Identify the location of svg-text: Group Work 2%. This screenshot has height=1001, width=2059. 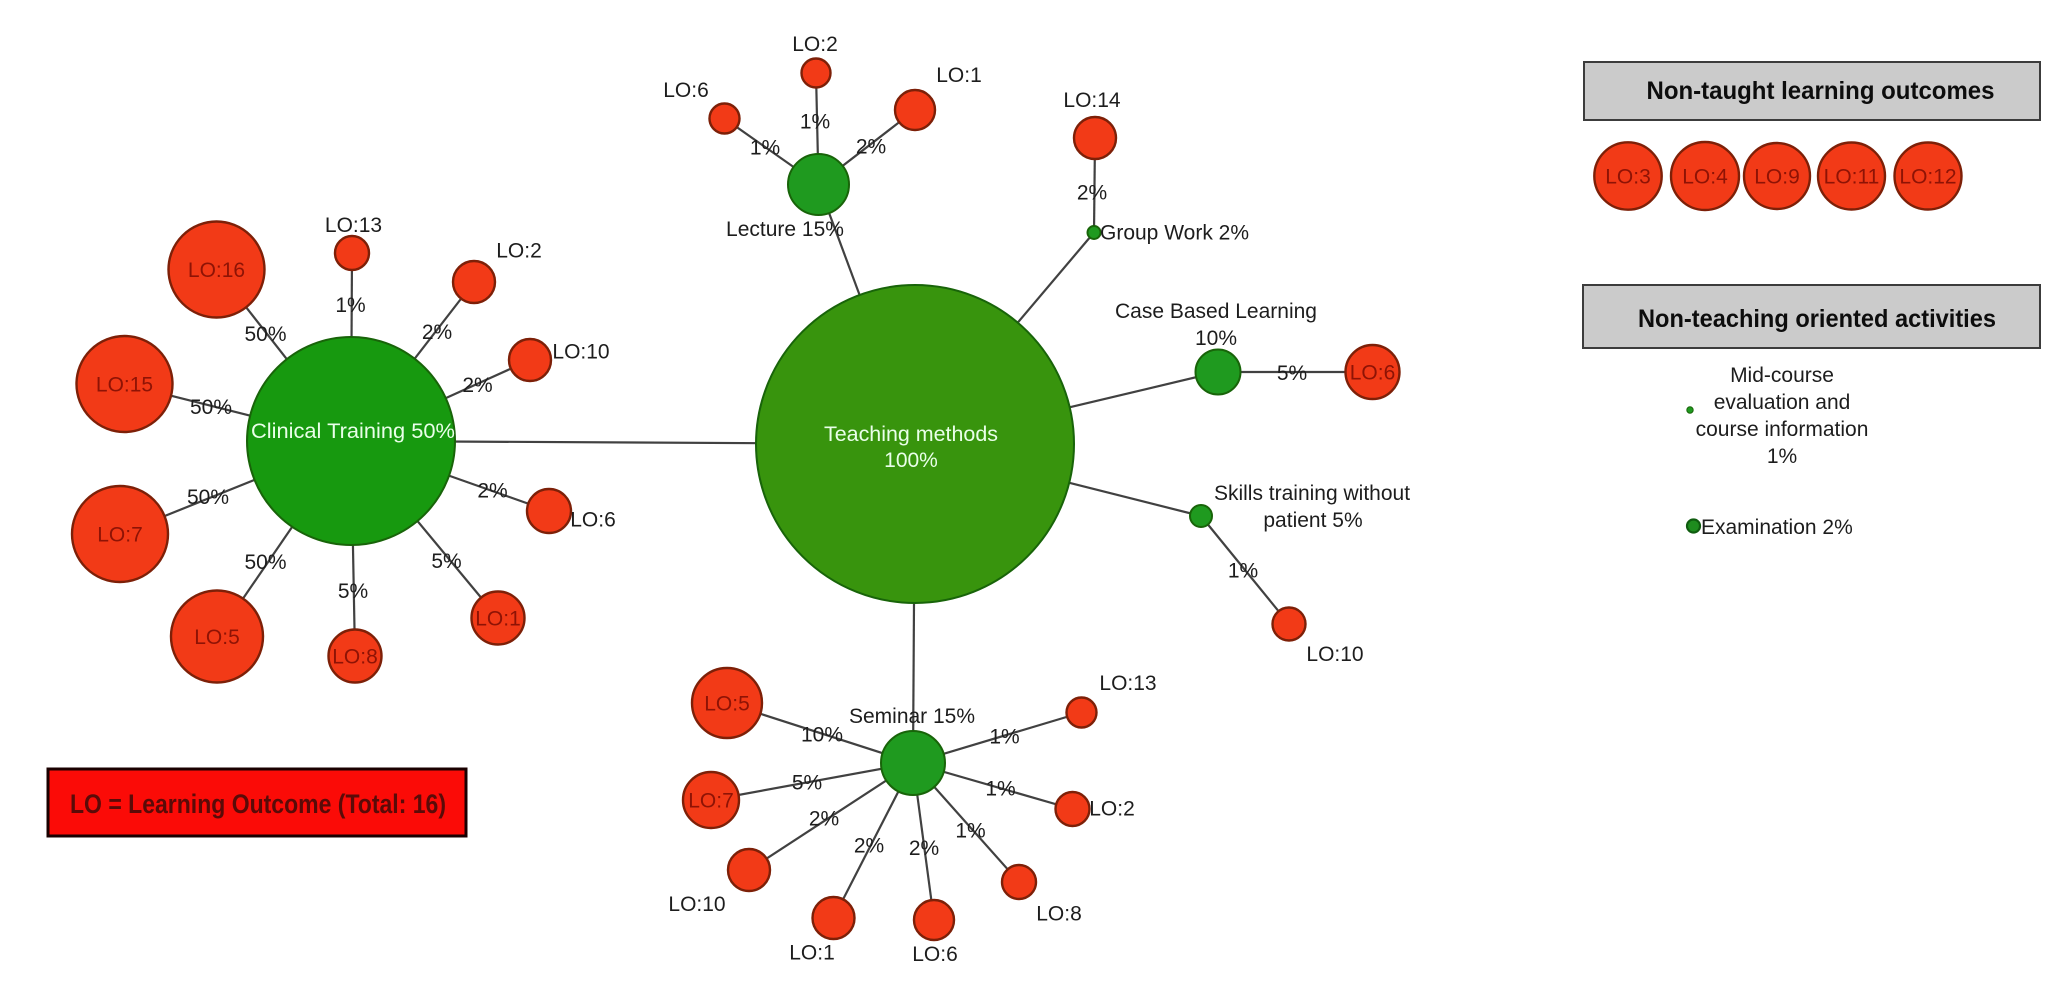
(1174, 233).